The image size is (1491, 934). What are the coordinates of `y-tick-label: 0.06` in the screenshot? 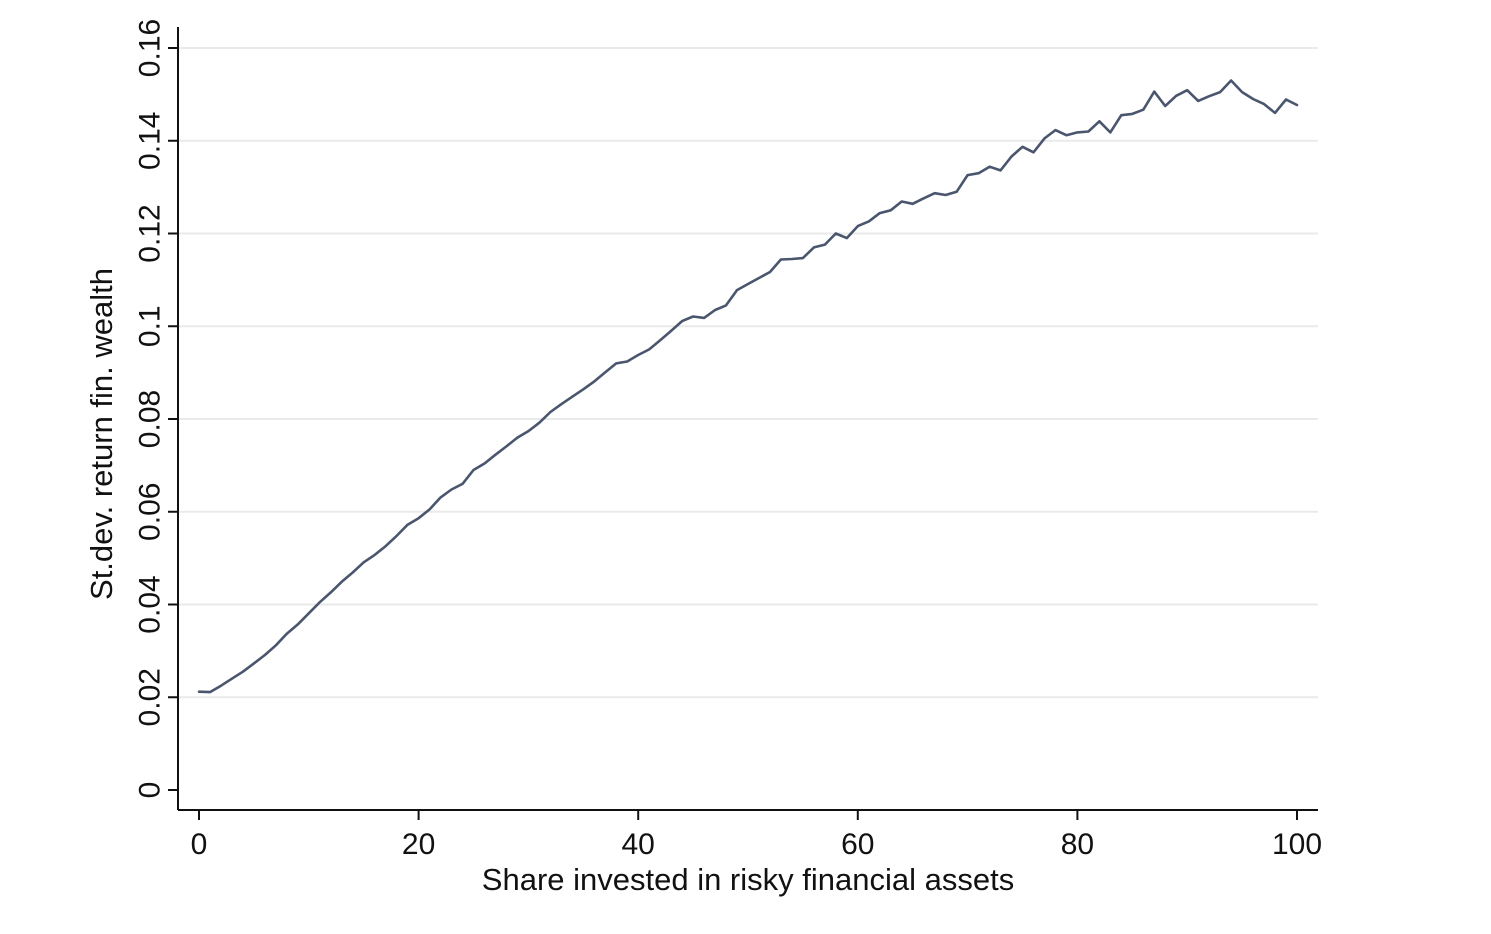 It's located at (150, 512).